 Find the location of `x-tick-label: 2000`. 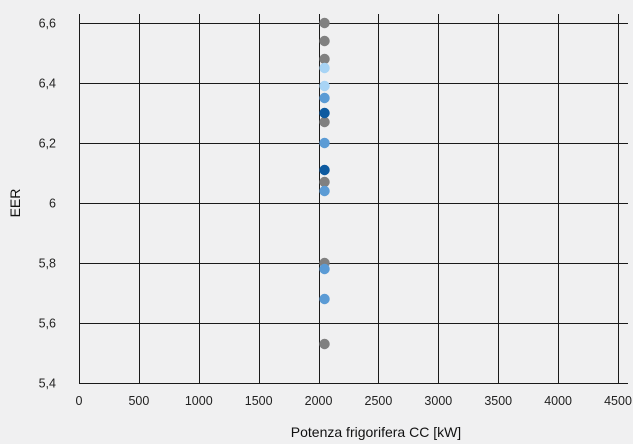

x-tick-label: 2000 is located at coordinates (319, 401).